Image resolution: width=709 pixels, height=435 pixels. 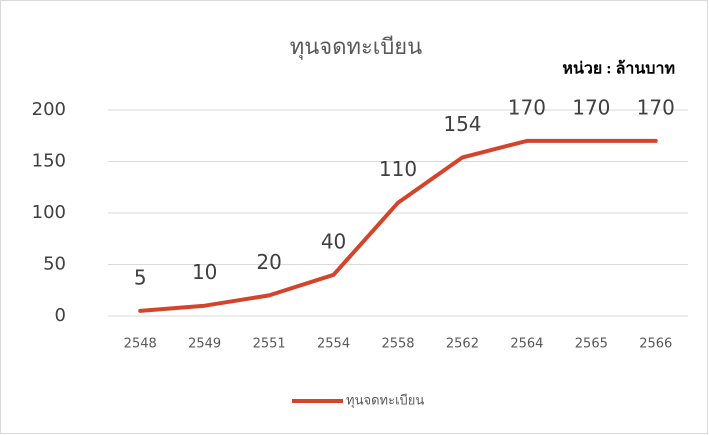 I want to click on data-label: 154, so click(x=462, y=124).